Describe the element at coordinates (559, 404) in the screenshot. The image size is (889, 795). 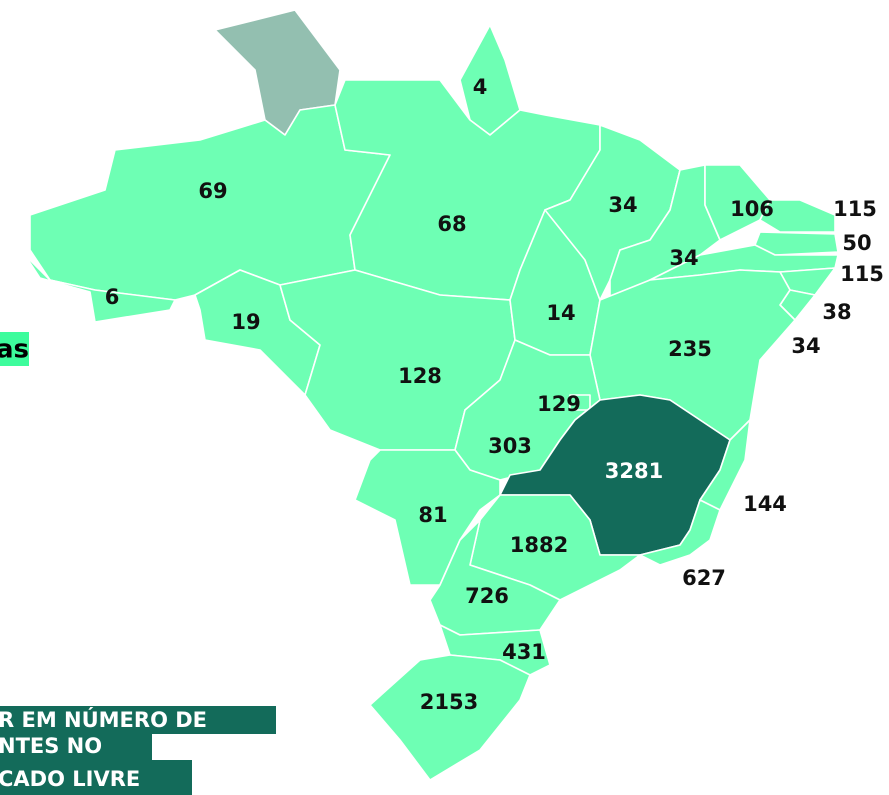
I see `state-value: 129` at that location.